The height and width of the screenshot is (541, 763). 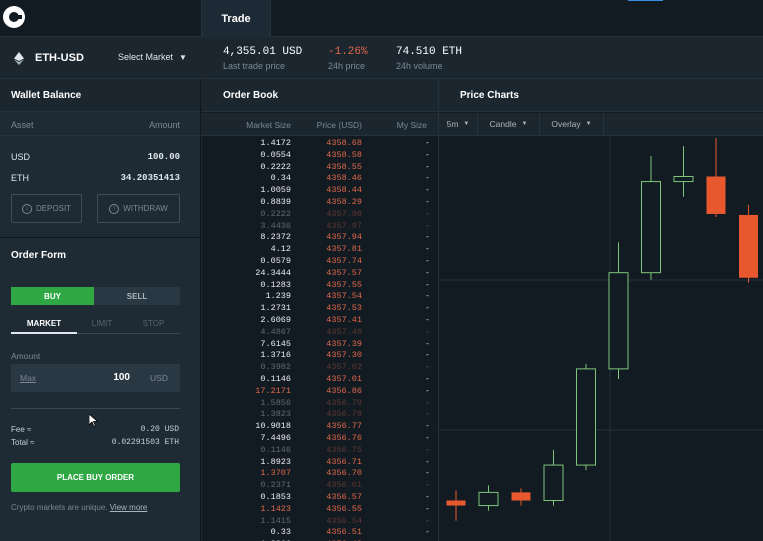 What do you see at coordinates (320, 521) in the screenshot?
I see `order-book-row: 1.1415 4356.54 -` at bounding box center [320, 521].